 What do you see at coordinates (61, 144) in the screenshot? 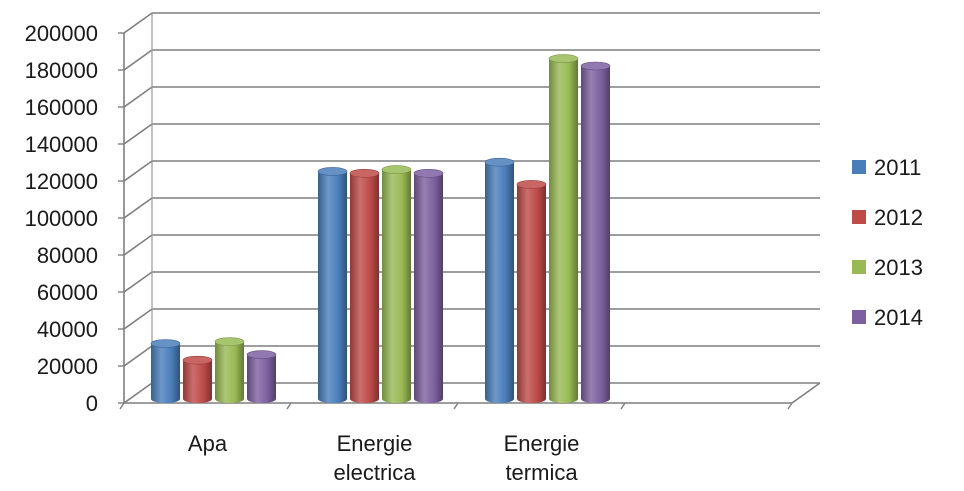
I see `y-tick-label: 140000` at bounding box center [61, 144].